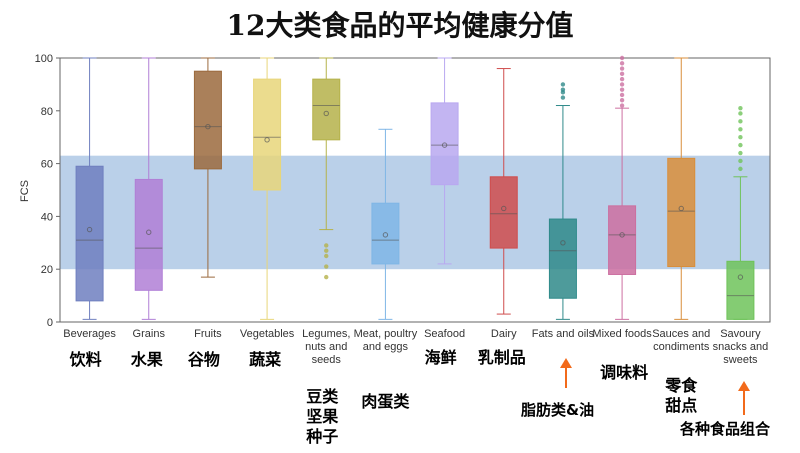 The height and width of the screenshot is (453, 800). I want to click on box-dairy, so click(503, 191).